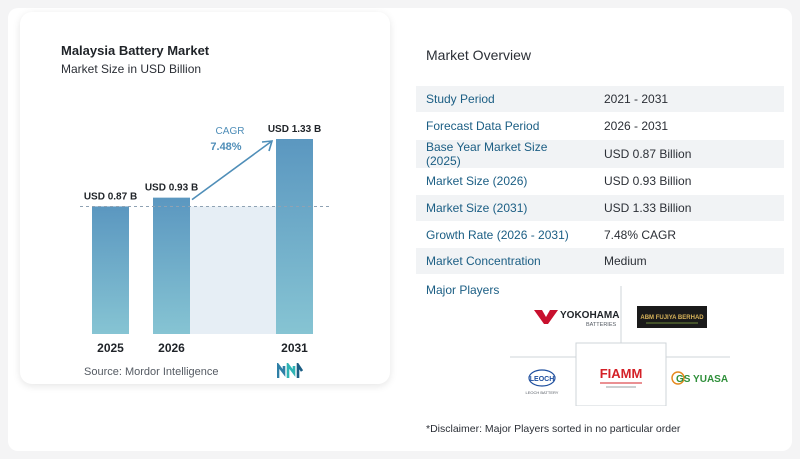  I want to click on row-key: Base Year Market Size (2025), so click(505, 154).